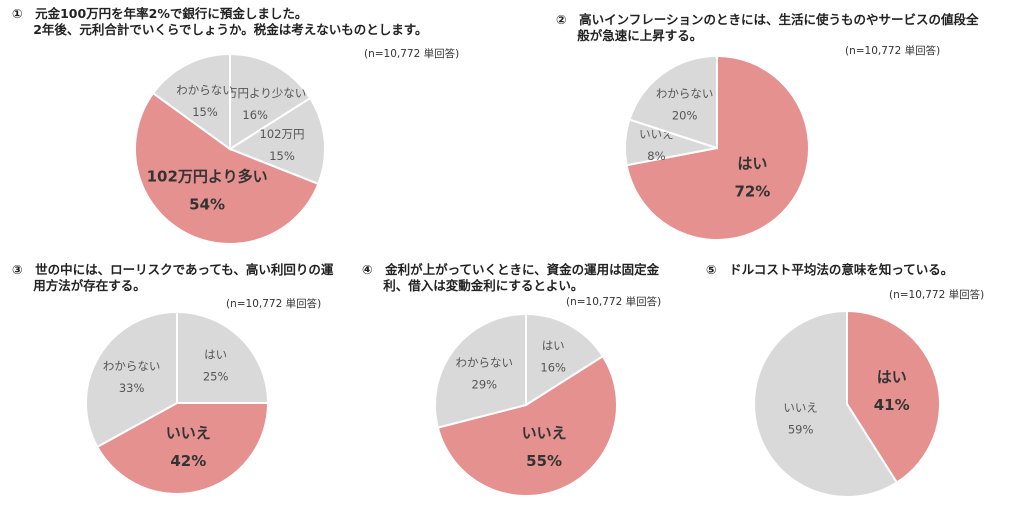  Describe the element at coordinates (893, 51) in the screenshot. I see `chart-2-note: (n=10,772 単回答)` at that location.